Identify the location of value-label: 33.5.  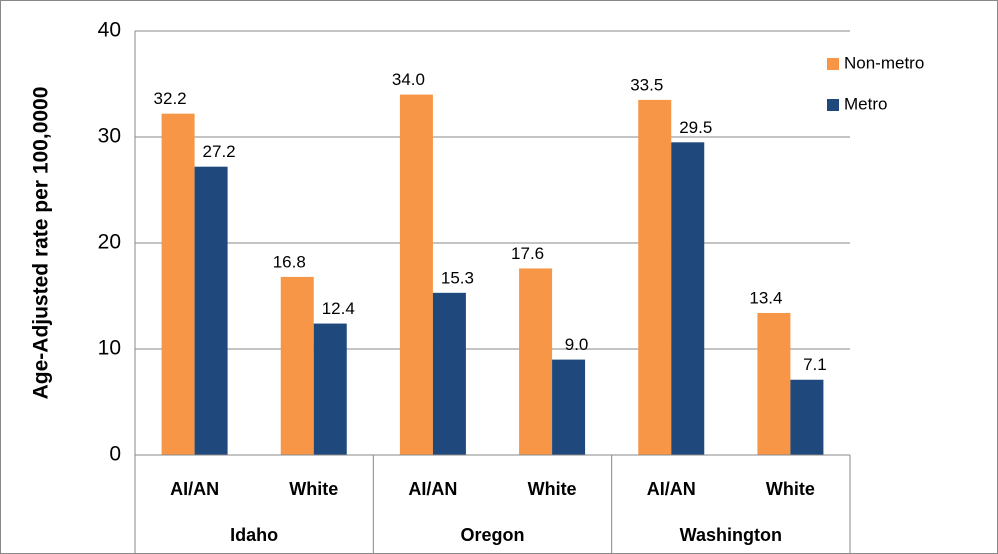
(646, 84).